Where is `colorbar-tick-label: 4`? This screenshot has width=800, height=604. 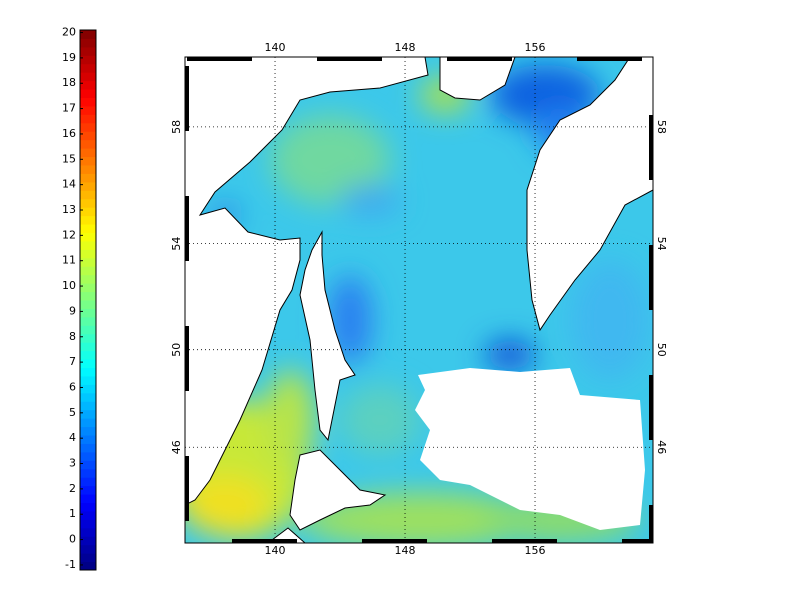 colorbar-tick-label: 4 is located at coordinates (72, 437).